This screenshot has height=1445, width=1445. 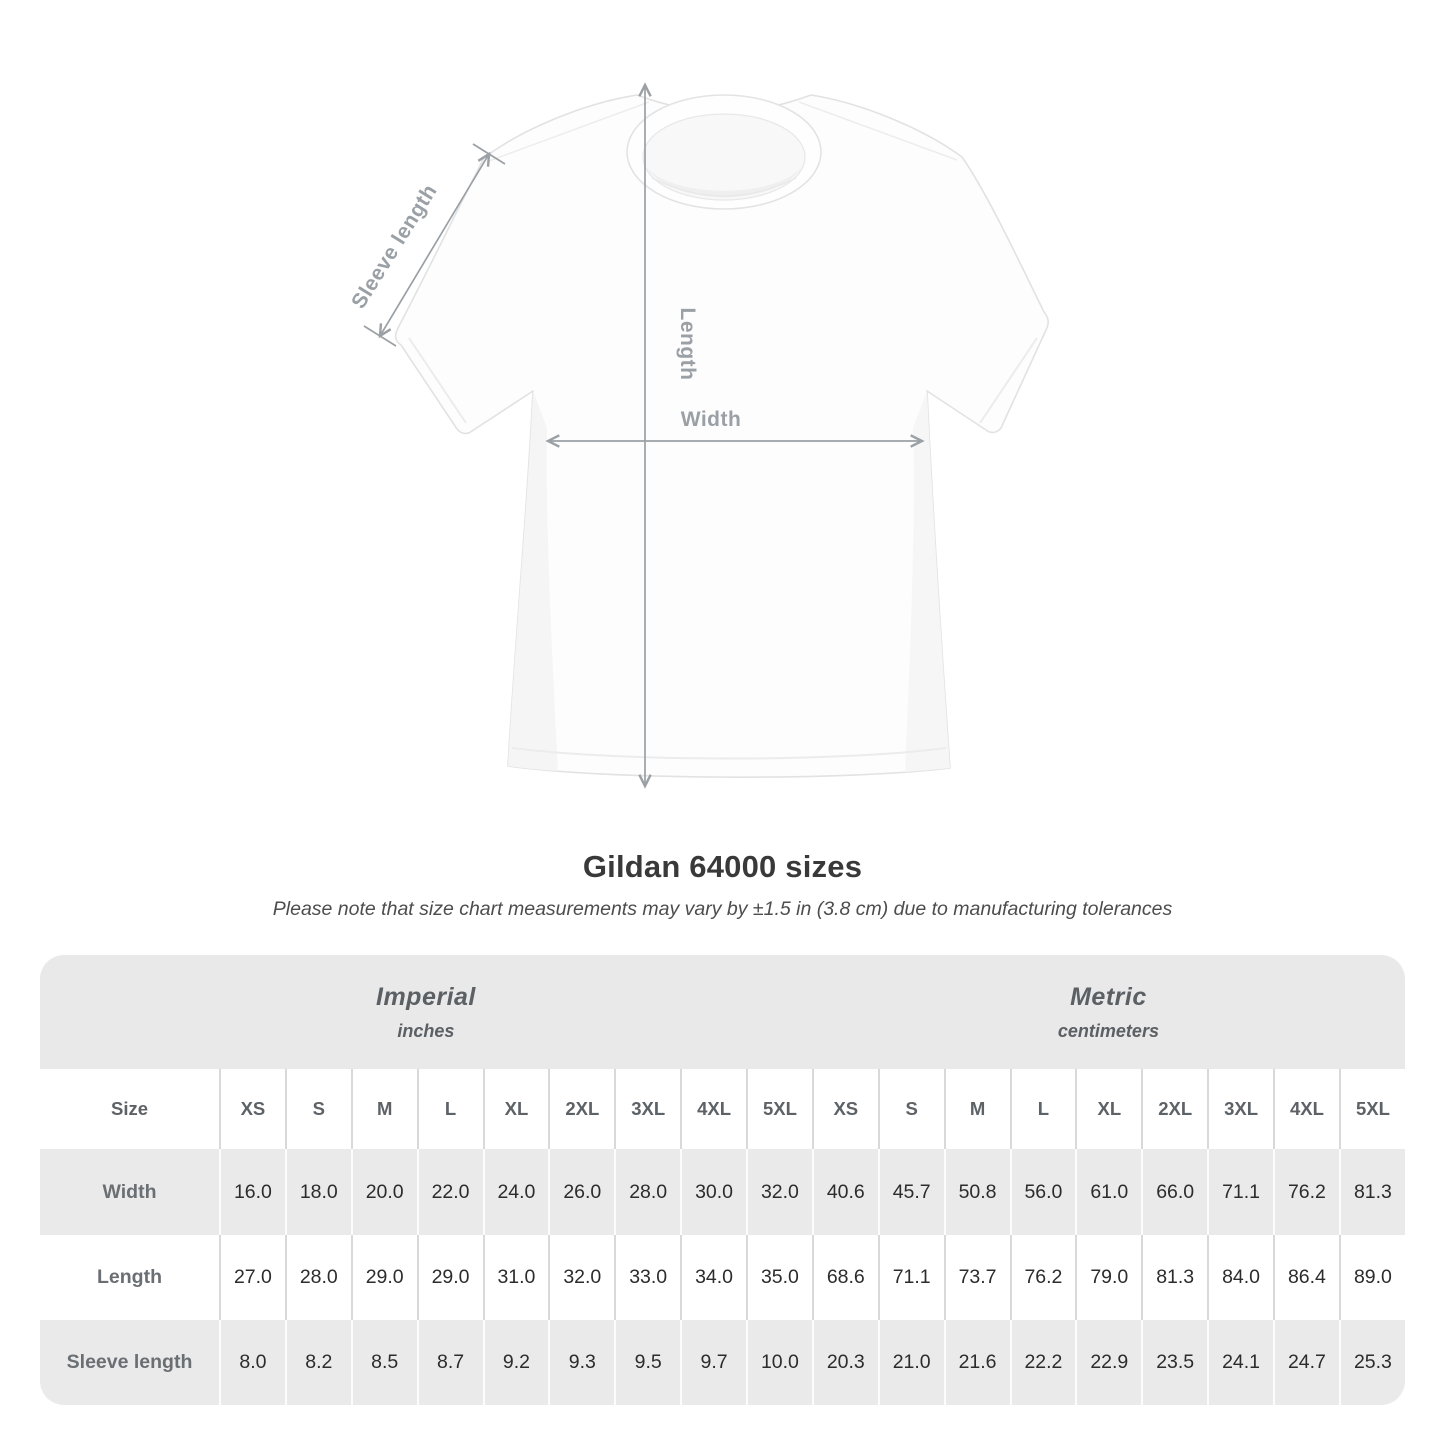 What do you see at coordinates (515, 1277) in the screenshot?
I see `cell-length-imperial-xl: 31.0` at bounding box center [515, 1277].